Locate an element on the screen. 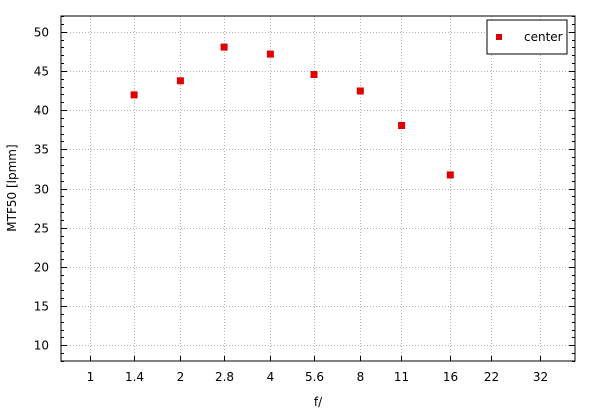 This screenshot has width=600, height=415. y-tick-label: 45 is located at coordinates (41, 72).